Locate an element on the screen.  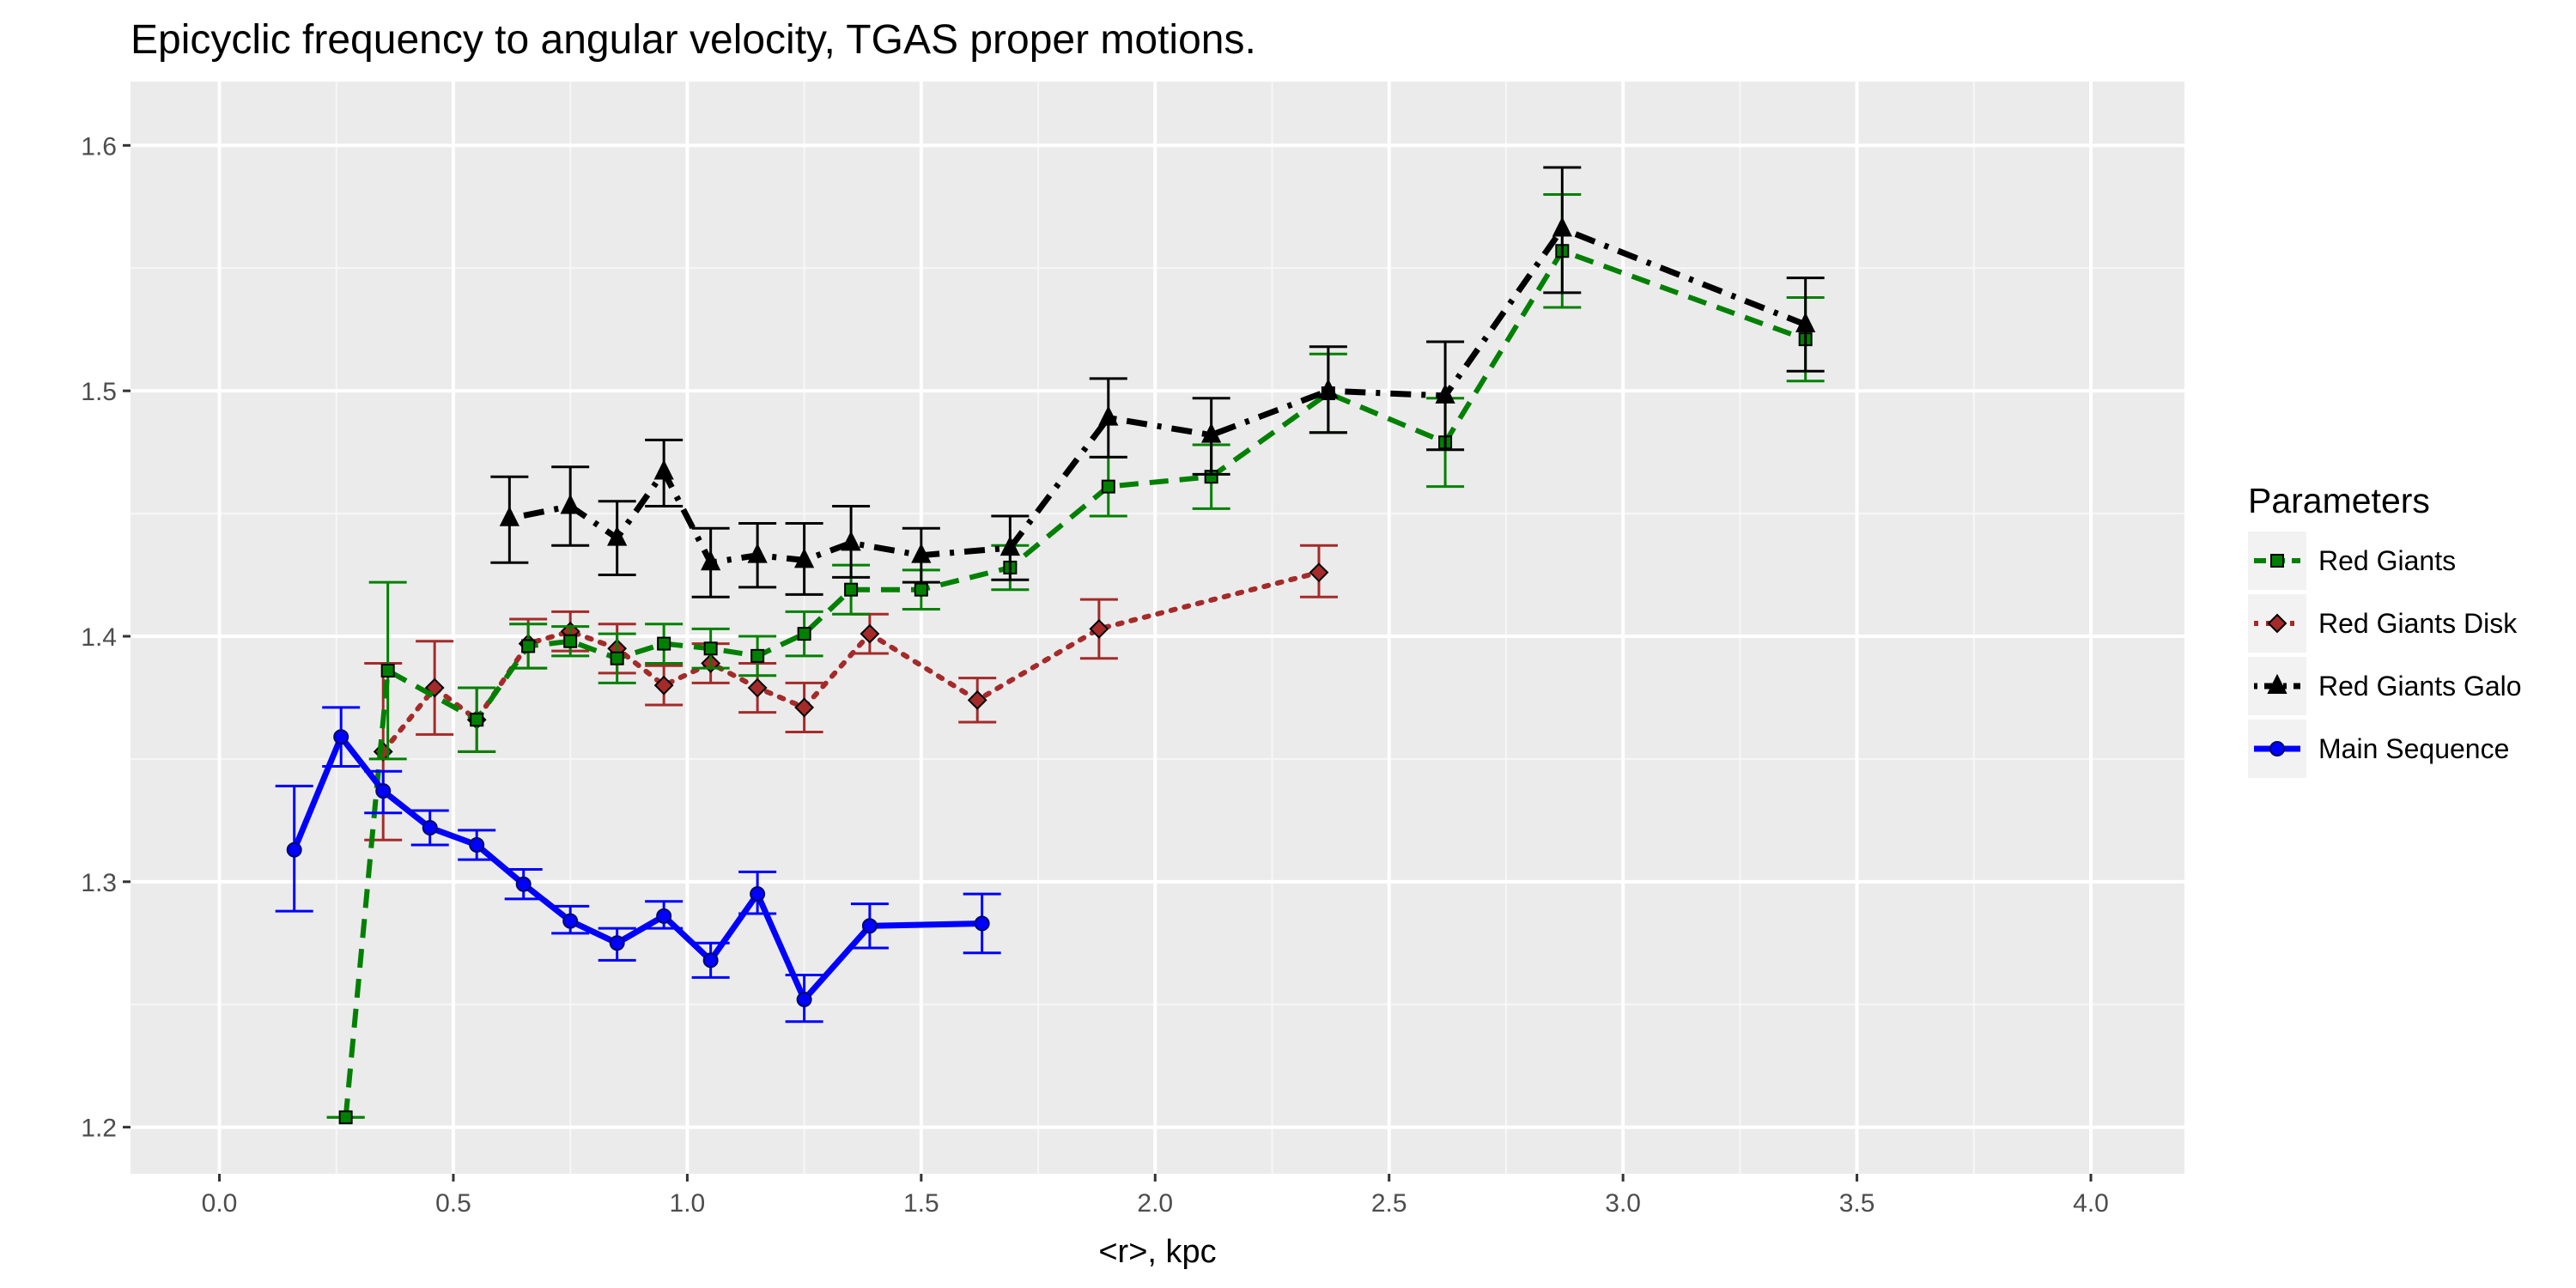
legend-item: Main Sequence is located at coordinates (2378, 749).